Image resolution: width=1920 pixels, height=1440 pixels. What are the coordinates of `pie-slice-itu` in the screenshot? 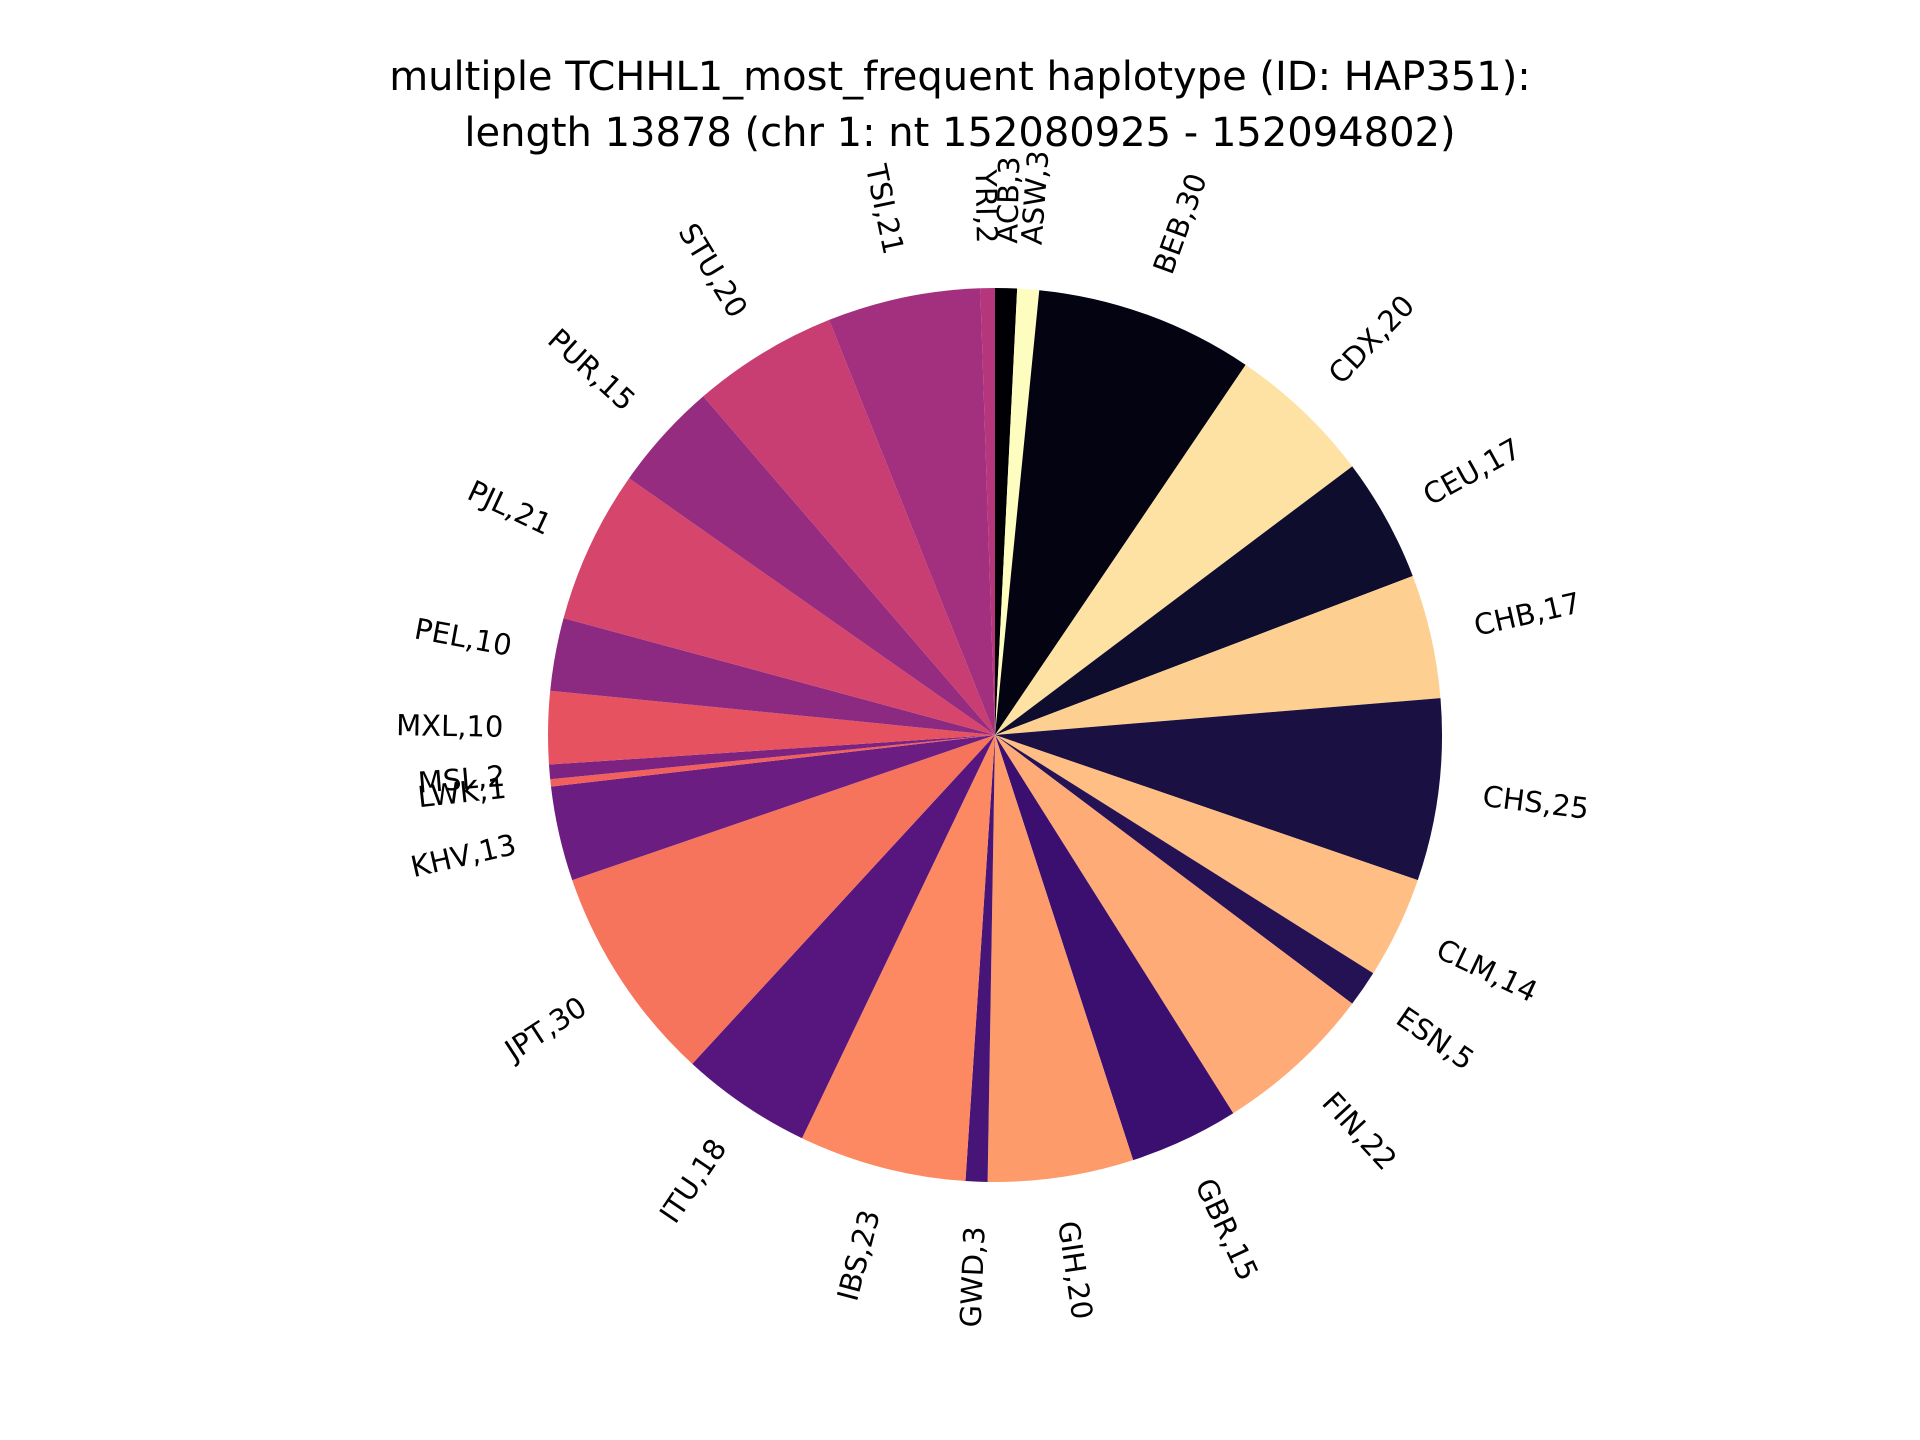 It's located at (843, 937).